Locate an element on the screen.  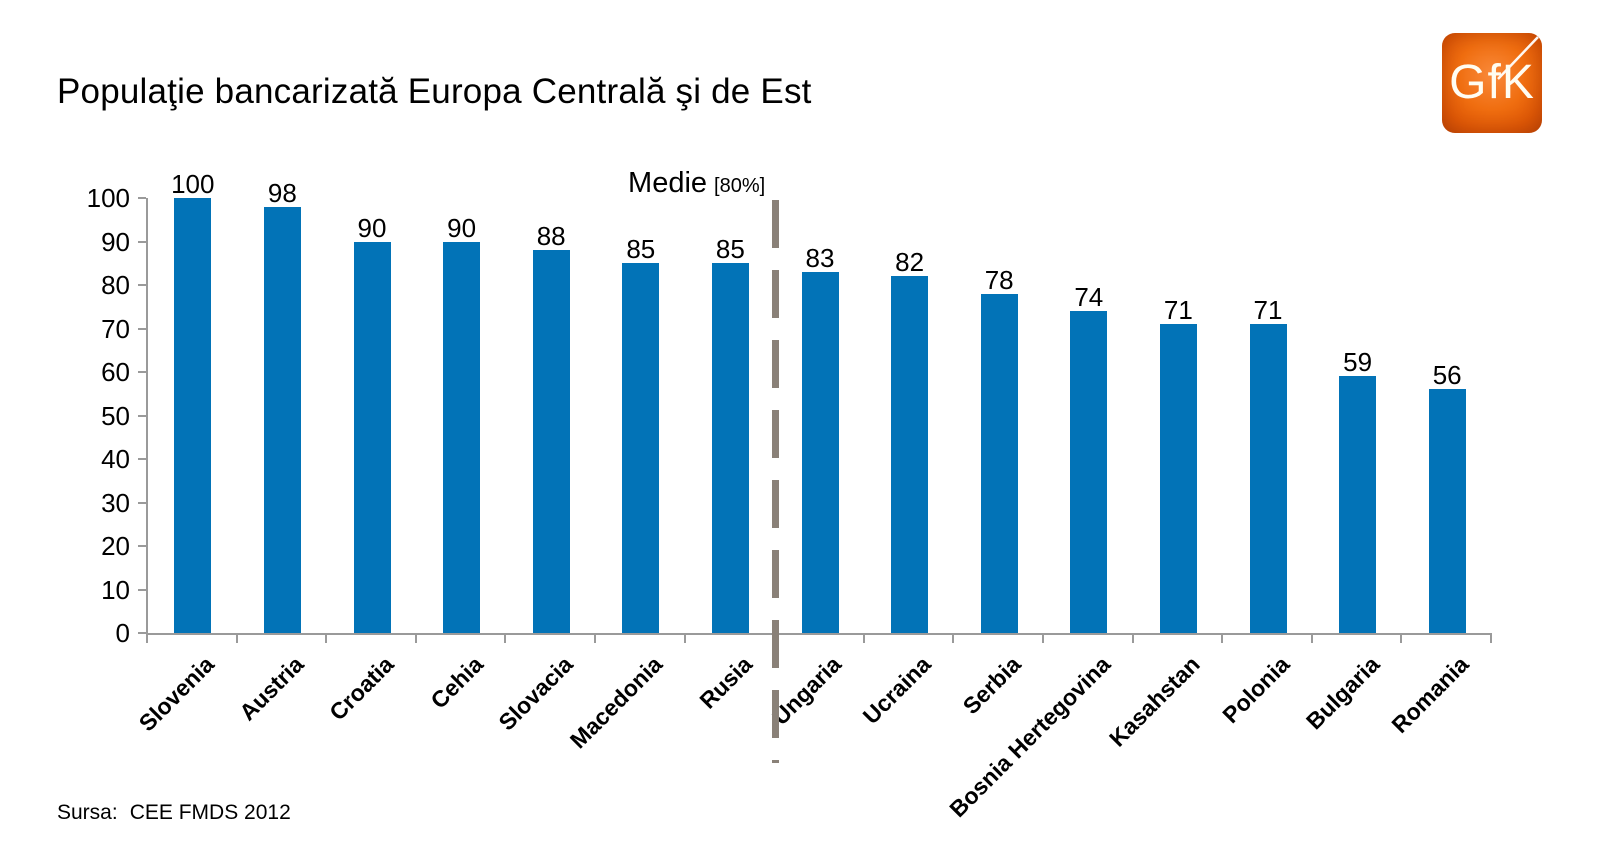
source-note: Sursa: CEE FMDS 2012 is located at coordinates (174, 813).